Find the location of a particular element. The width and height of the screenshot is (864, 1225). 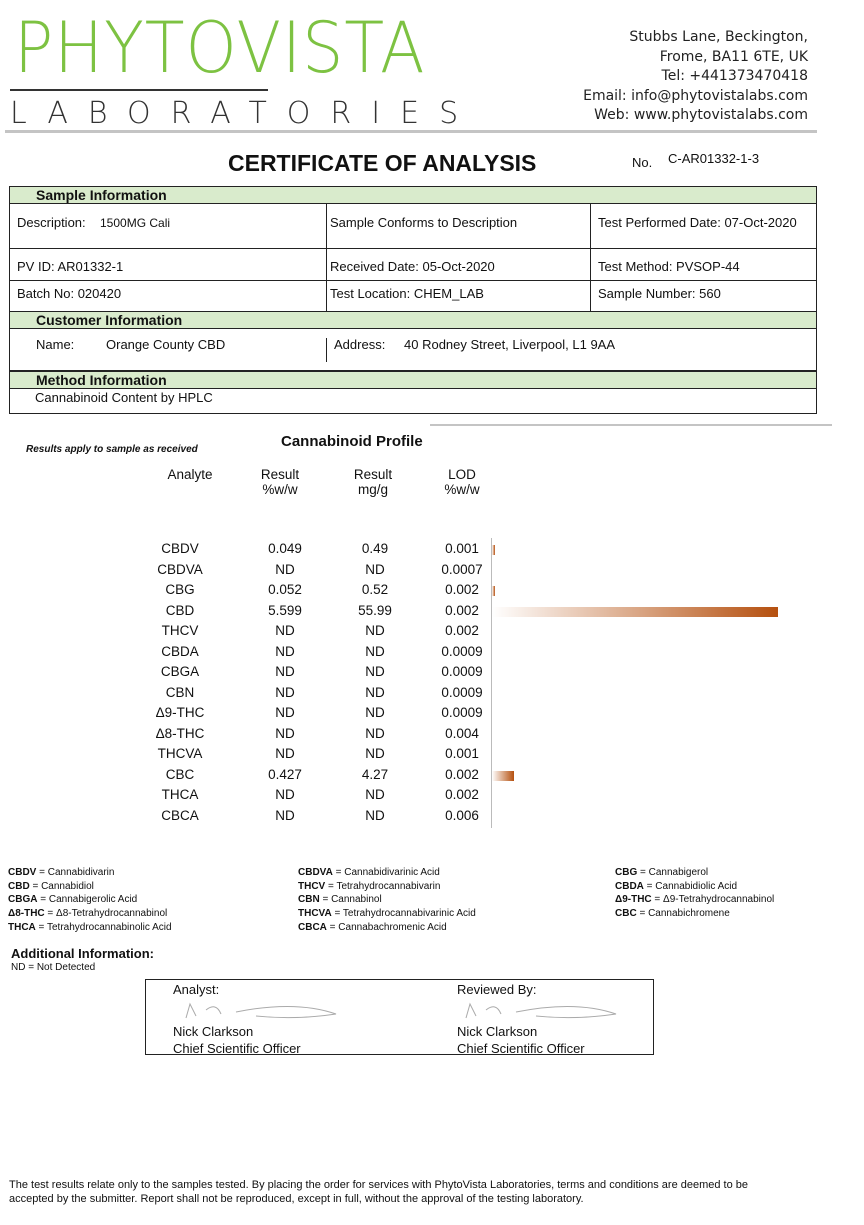

section-heading: Method Information is located at coordinates (413, 380).